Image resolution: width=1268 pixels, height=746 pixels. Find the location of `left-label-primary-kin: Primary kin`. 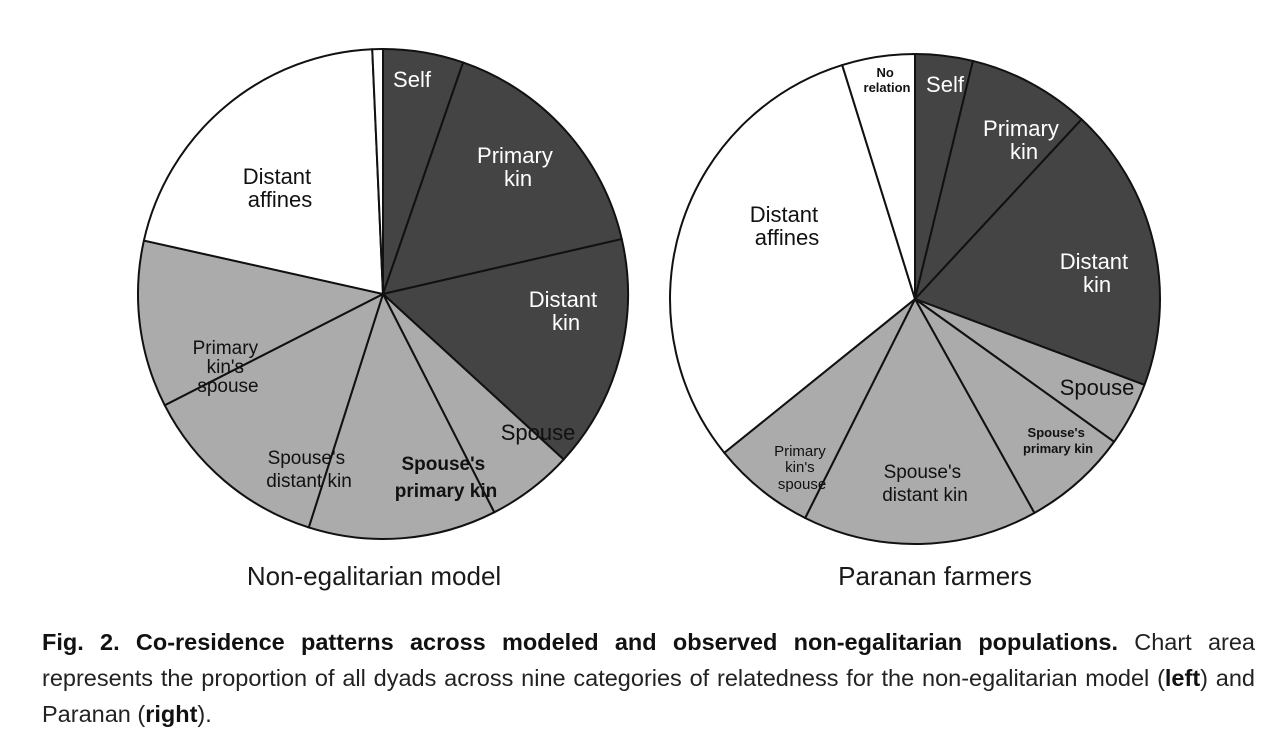

left-label-primary-kin: Primary kin is located at coordinates (518, 167).